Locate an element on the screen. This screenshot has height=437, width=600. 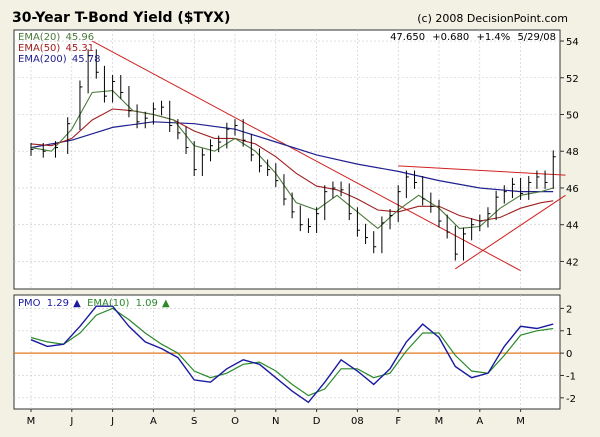
month-label: F is located at coordinates (398, 421).